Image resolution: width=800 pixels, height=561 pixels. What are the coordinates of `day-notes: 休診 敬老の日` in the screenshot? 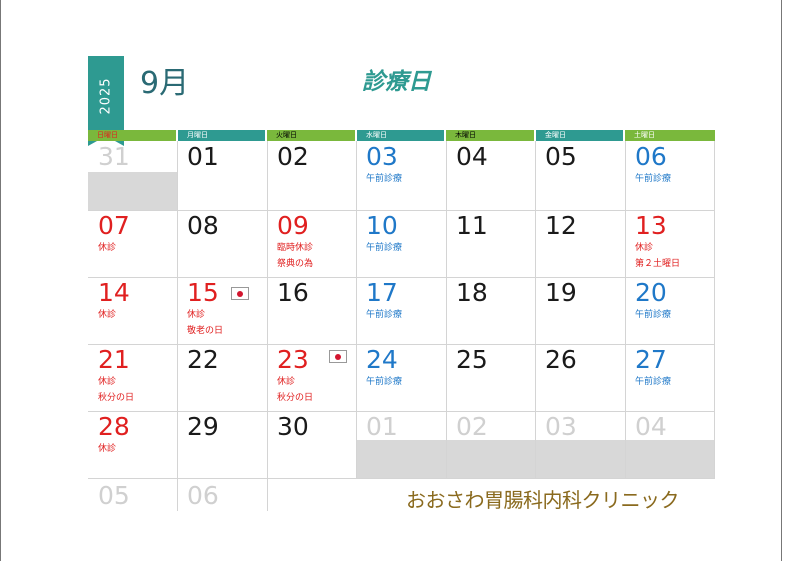 It's located at (205, 323).